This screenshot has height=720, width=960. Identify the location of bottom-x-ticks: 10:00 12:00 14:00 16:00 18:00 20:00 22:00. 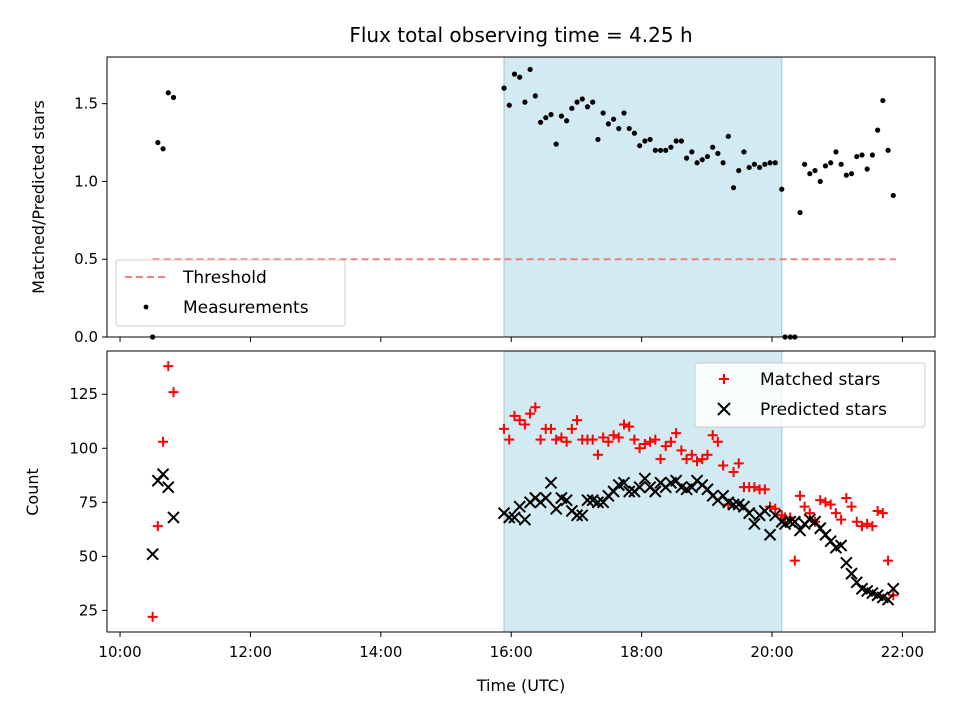
(511, 646).